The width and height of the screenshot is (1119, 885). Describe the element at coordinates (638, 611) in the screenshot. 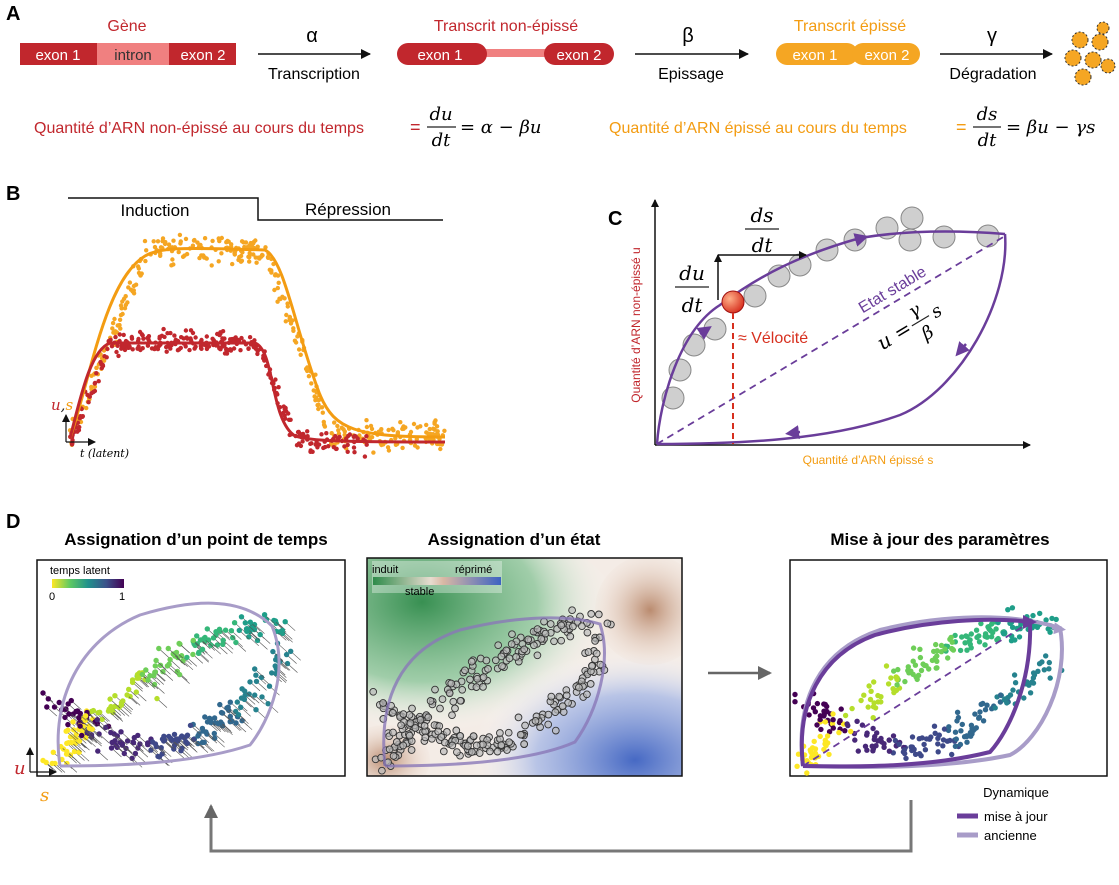

I see `stable-zone-top` at that location.